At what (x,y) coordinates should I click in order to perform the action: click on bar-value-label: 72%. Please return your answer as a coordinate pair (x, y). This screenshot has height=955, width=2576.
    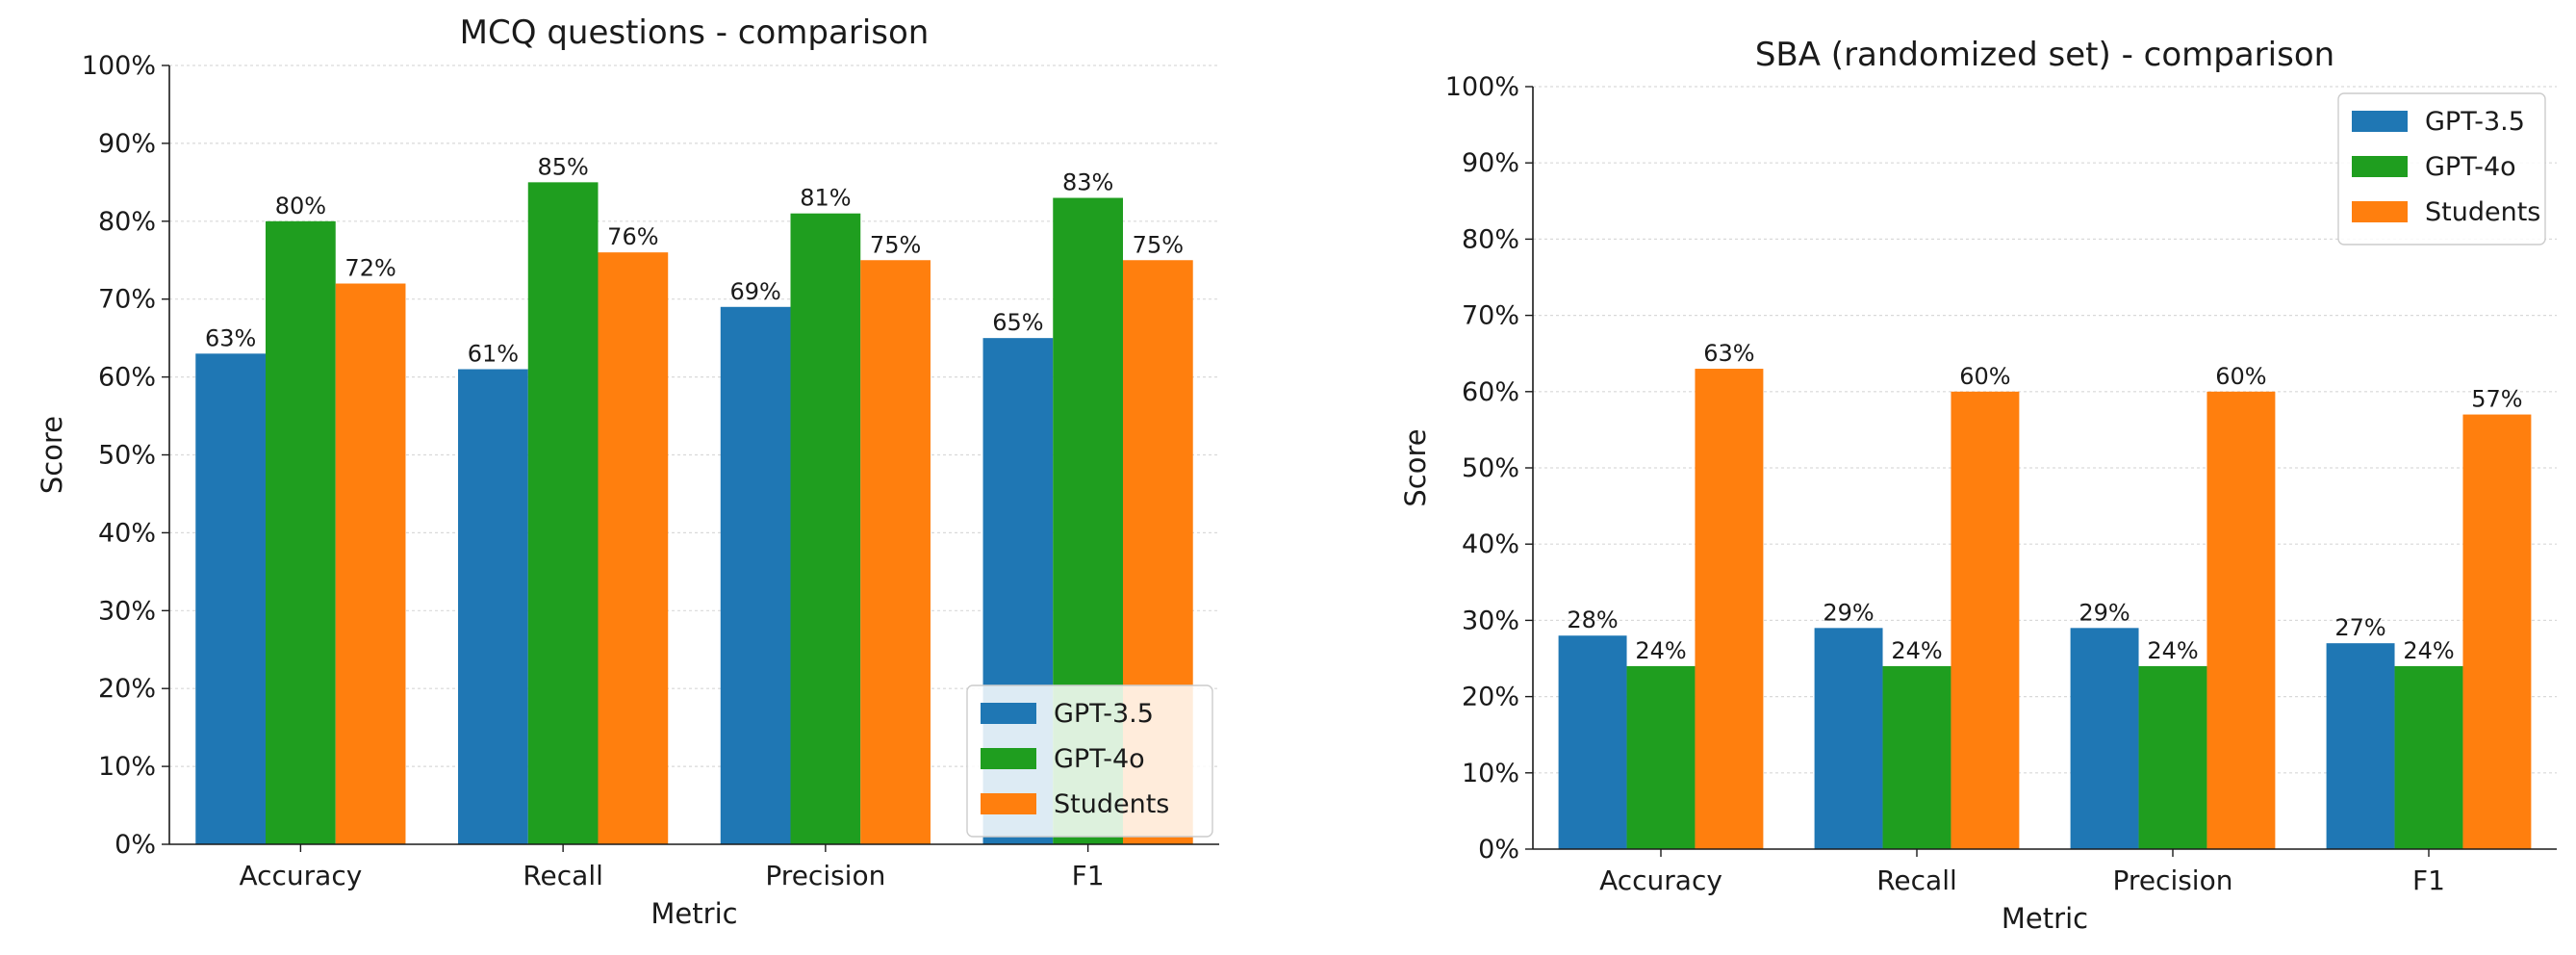
    Looking at the image, I should click on (369, 268).